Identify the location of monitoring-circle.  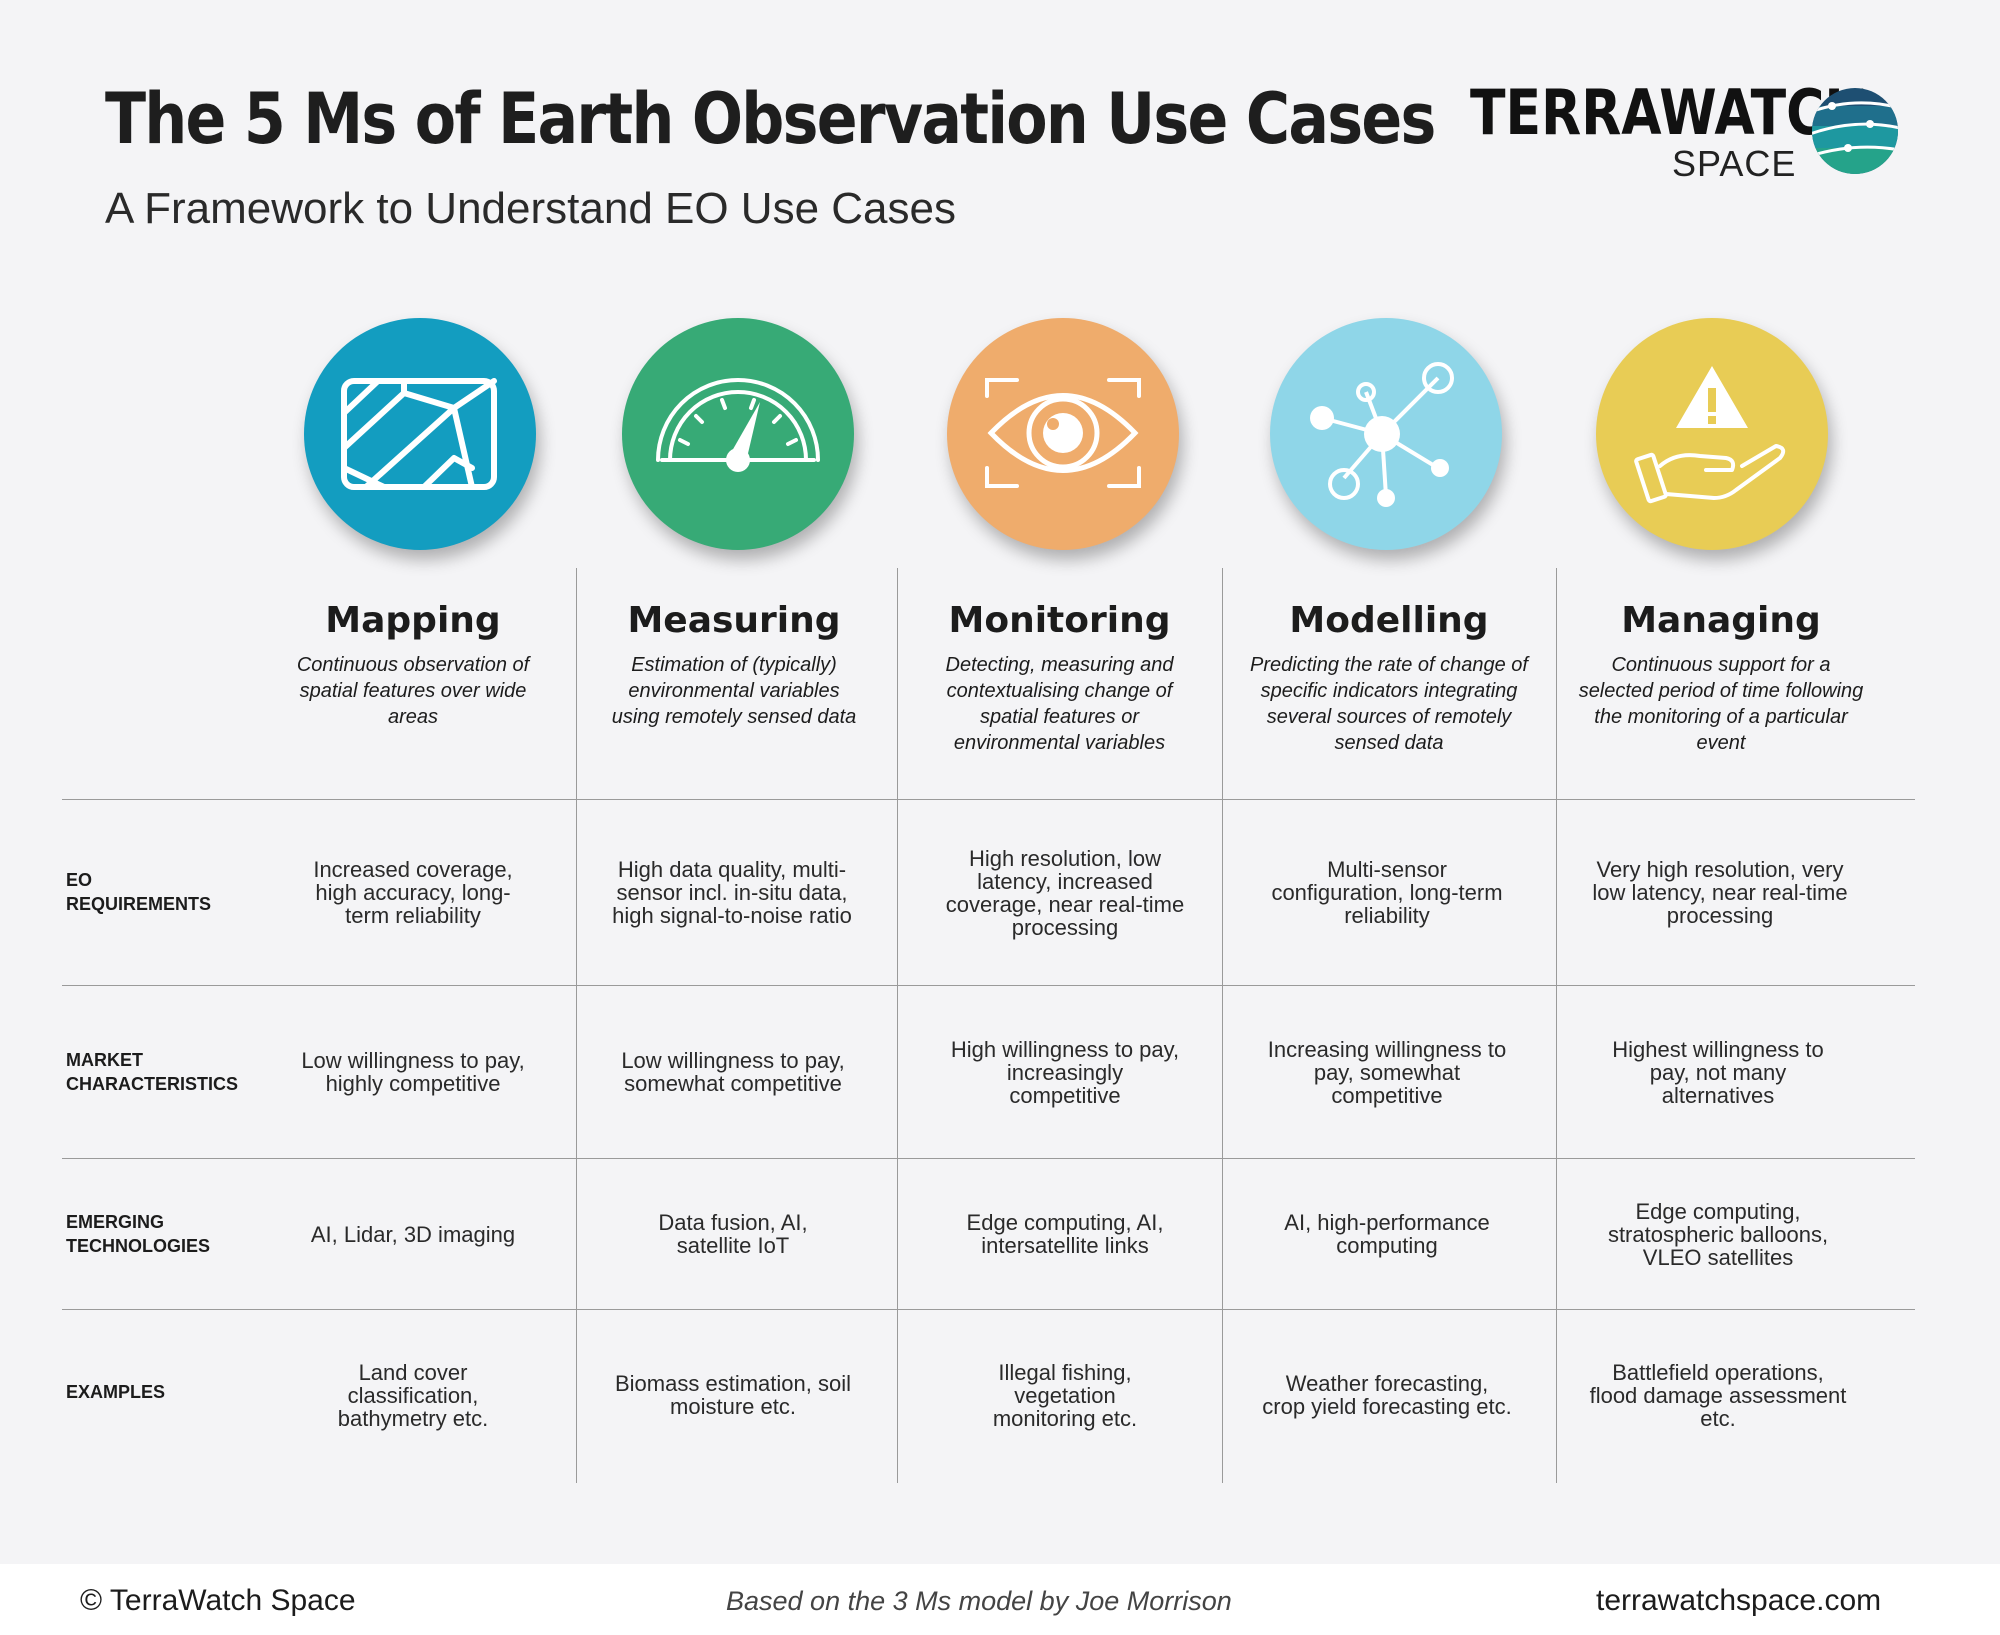
(1063, 434).